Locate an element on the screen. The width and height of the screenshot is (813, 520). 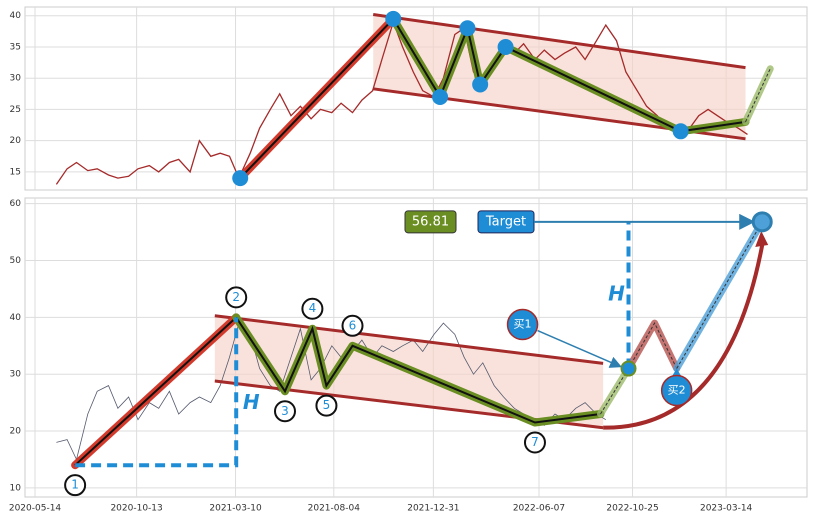
pivot-label: 4 is located at coordinates (313, 308).